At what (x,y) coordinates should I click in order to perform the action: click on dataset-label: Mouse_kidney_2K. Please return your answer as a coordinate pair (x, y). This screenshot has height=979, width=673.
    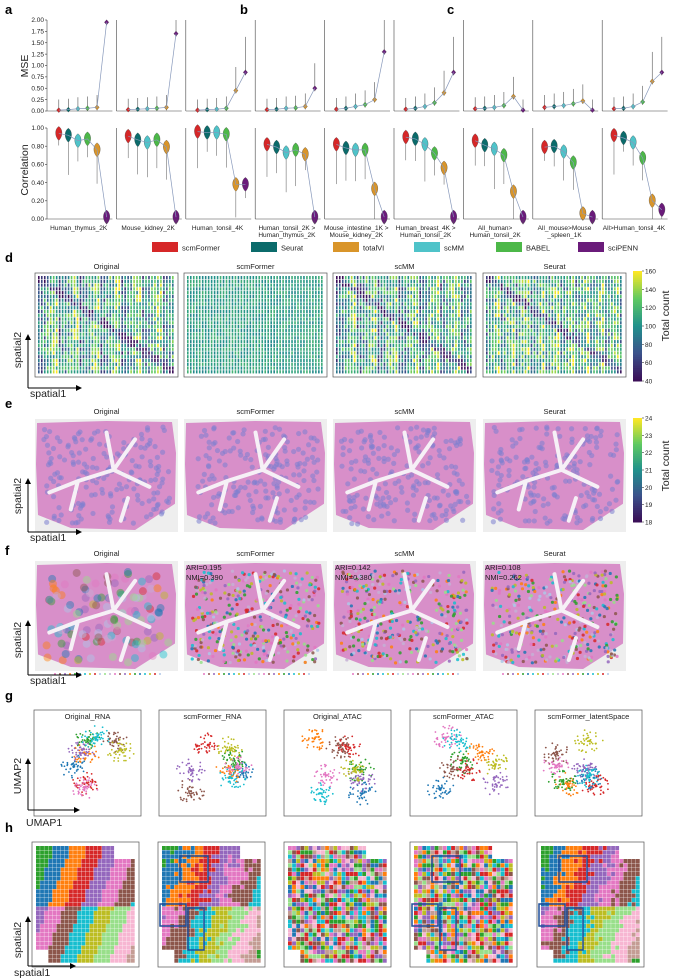
    Looking at the image, I should click on (148, 228).